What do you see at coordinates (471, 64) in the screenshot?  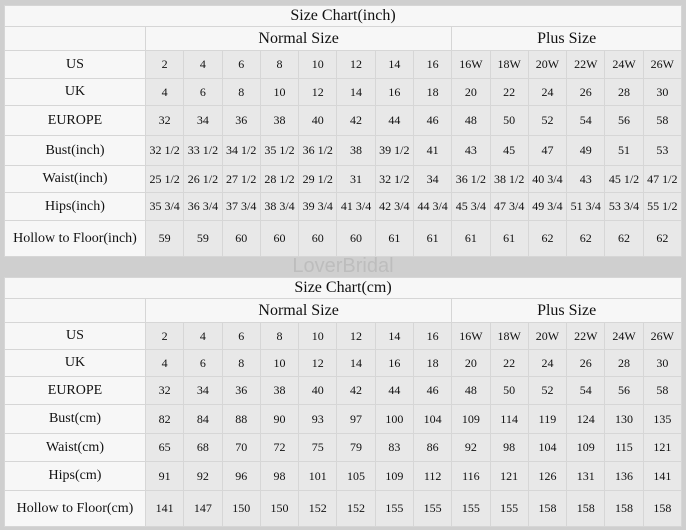 I see `size-cell: 16W` at bounding box center [471, 64].